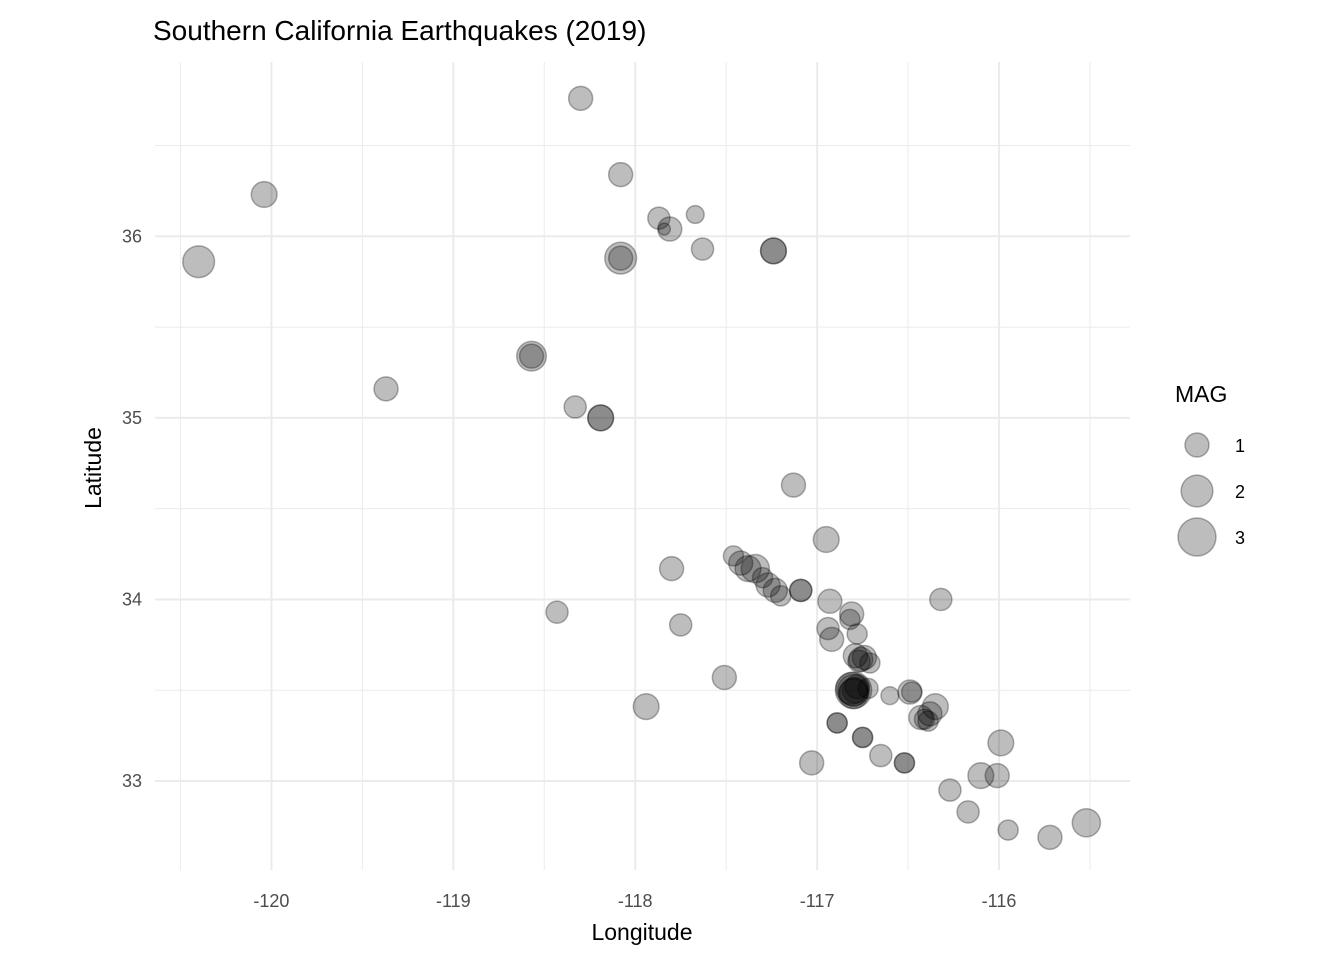  What do you see at coordinates (1240, 446) in the screenshot?
I see `legend-key-label: 1` at bounding box center [1240, 446].